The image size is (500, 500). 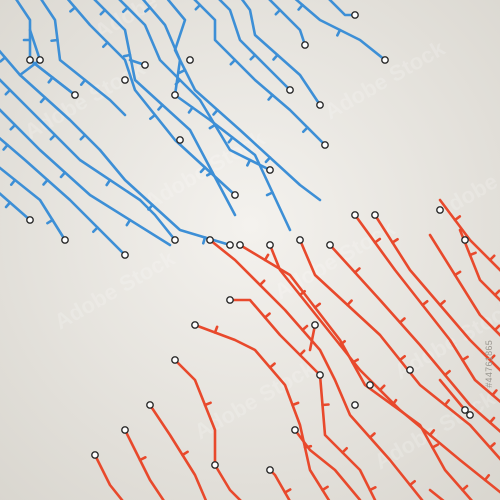 What do you see at coordinates (489, 364) in the screenshot?
I see `stock-id-label: #44761865` at bounding box center [489, 364].